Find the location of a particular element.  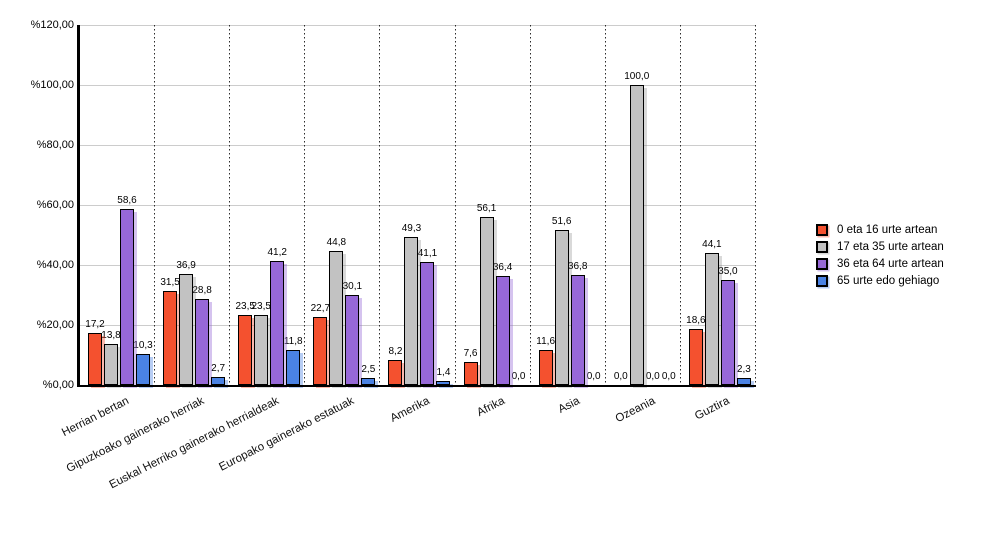

bar-value-label: 17,2 is located at coordinates (95, 325).